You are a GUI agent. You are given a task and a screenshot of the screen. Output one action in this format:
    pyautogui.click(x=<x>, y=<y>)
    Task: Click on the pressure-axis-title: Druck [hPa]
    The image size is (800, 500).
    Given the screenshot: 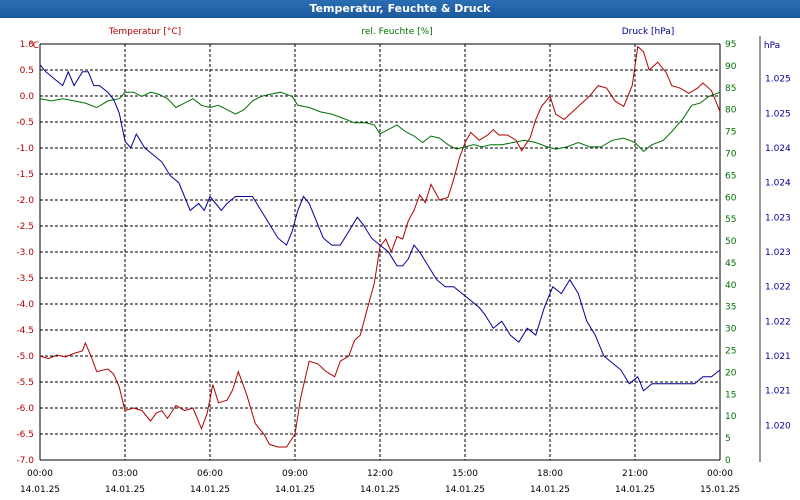 What is the action you would take?
    pyautogui.click(x=648, y=32)
    